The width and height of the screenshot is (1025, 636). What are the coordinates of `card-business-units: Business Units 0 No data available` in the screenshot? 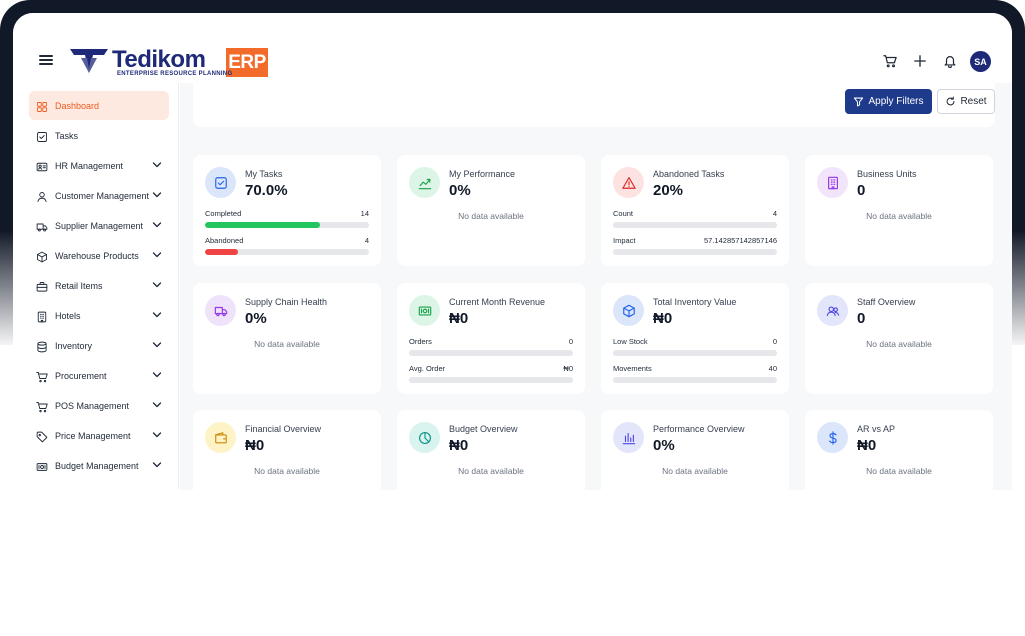 It's located at (899, 210).